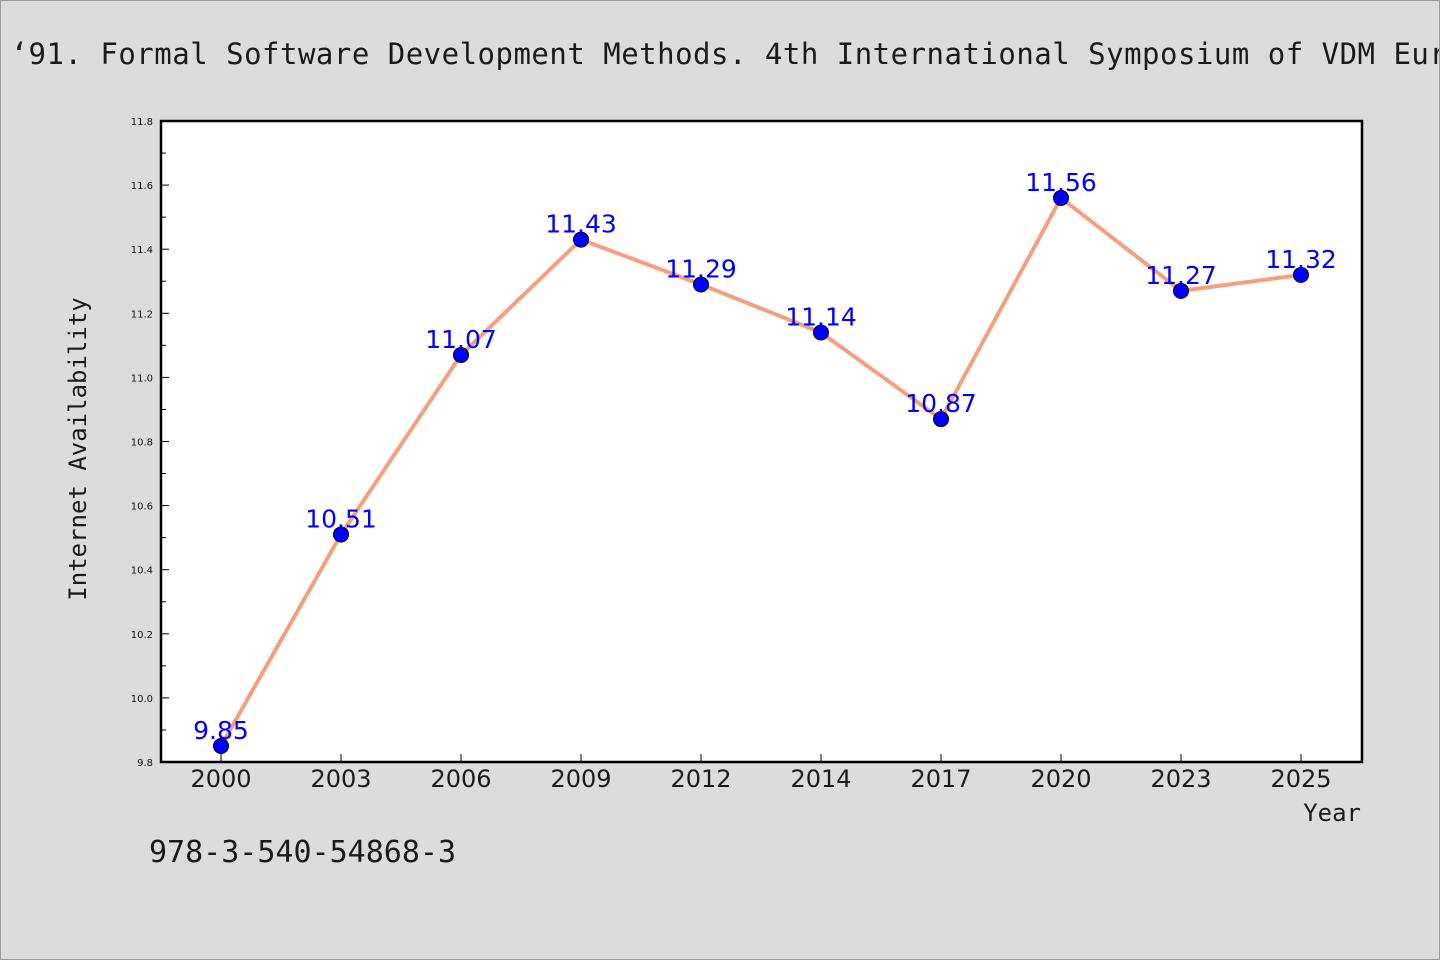  What do you see at coordinates (142, 122) in the screenshot?
I see `y-tick-label: 11.8` at bounding box center [142, 122].